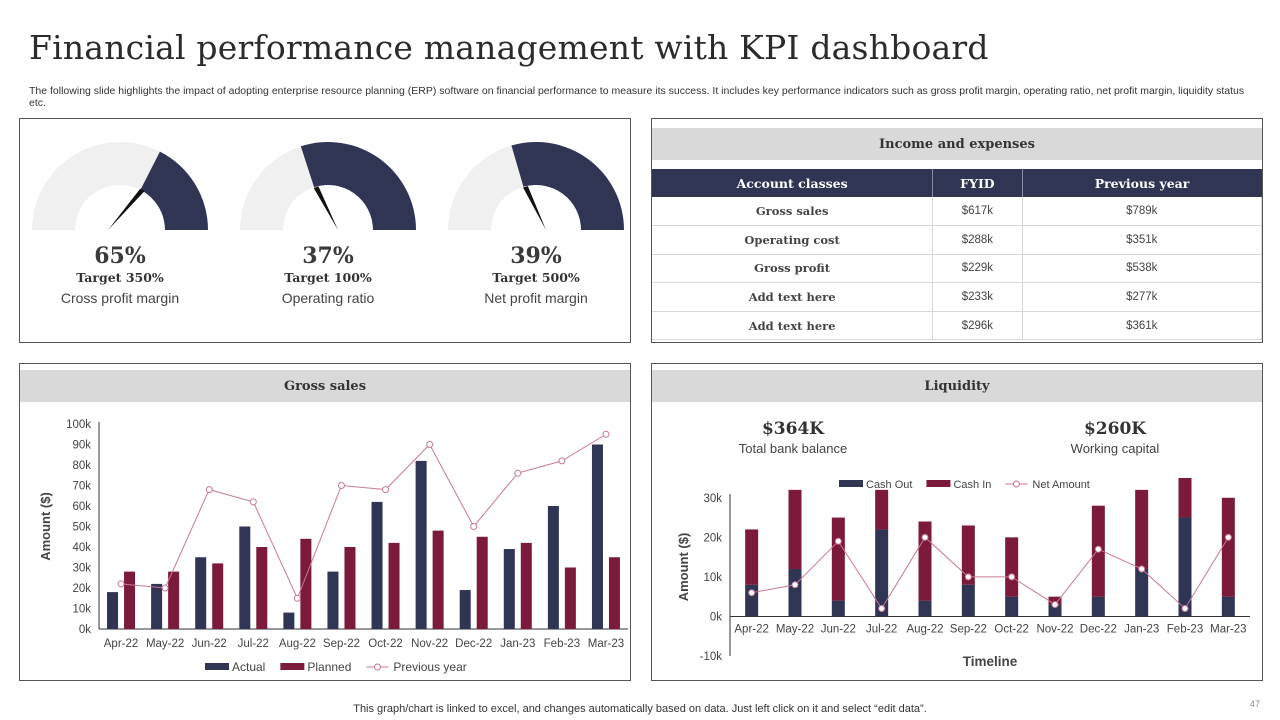 Image resolution: width=1280 pixels, height=720 pixels. I want to click on account-class: Add text here, so click(793, 326).